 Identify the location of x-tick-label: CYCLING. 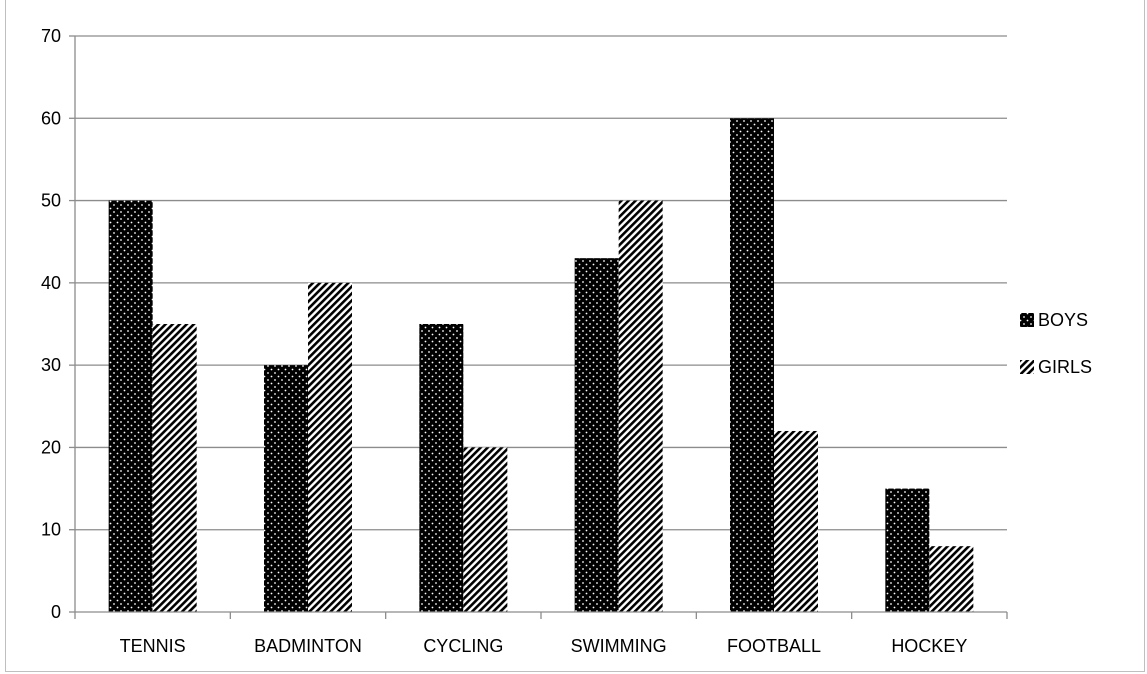
(463, 646).